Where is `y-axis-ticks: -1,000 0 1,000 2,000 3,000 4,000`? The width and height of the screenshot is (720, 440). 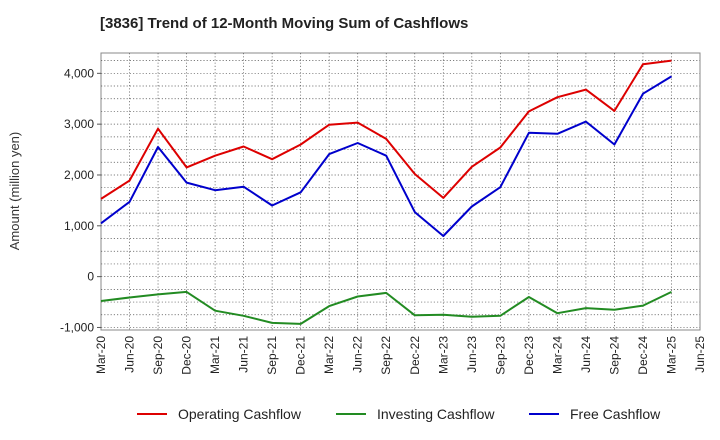 y-axis-ticks: -1,000 0 1,000 2,000 3,000 4,000 is located at coordinates (80, 200).